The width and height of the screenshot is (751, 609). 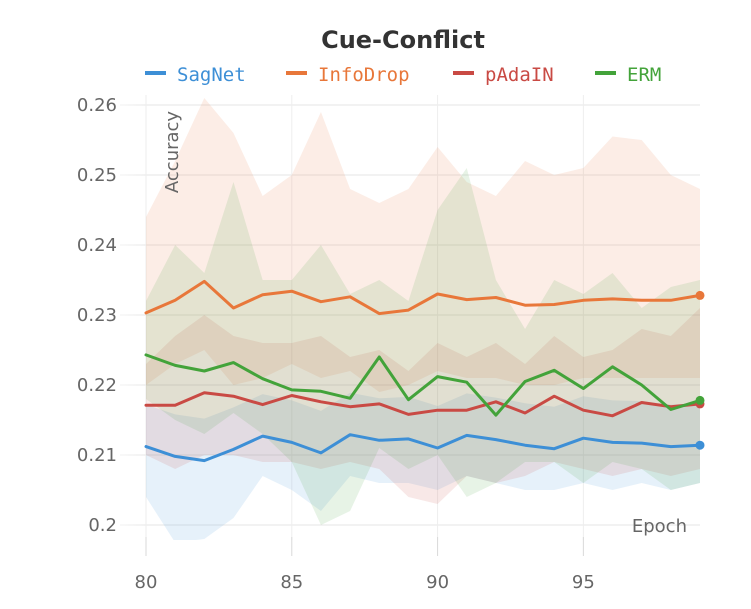 What do you see at coordinates (659, 526) in the screenshot?
I see `x-axis-label: Epoch` at bounding box center [659, 526].